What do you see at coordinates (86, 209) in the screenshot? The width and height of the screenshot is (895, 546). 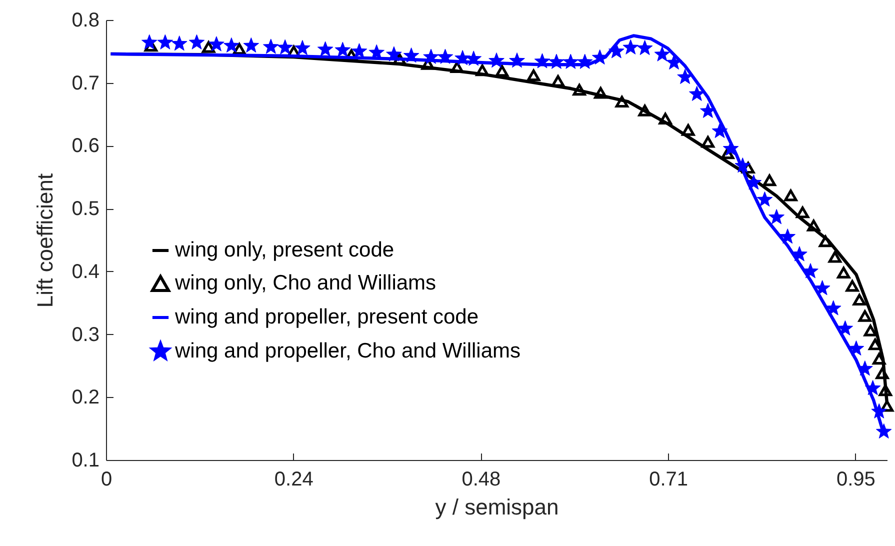 I see `y-tick-label: 0.5` at bounding box center [86, 209].